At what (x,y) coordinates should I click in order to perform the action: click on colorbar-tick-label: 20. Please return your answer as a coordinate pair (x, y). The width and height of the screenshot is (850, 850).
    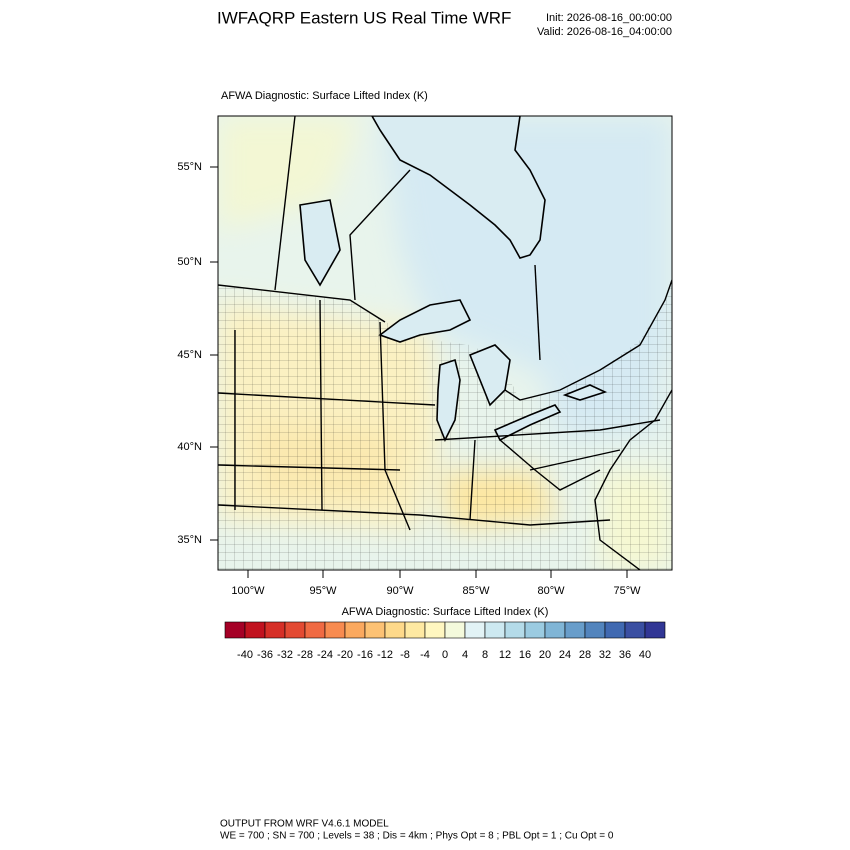
    Looking at the image, I should click on (545, 655).